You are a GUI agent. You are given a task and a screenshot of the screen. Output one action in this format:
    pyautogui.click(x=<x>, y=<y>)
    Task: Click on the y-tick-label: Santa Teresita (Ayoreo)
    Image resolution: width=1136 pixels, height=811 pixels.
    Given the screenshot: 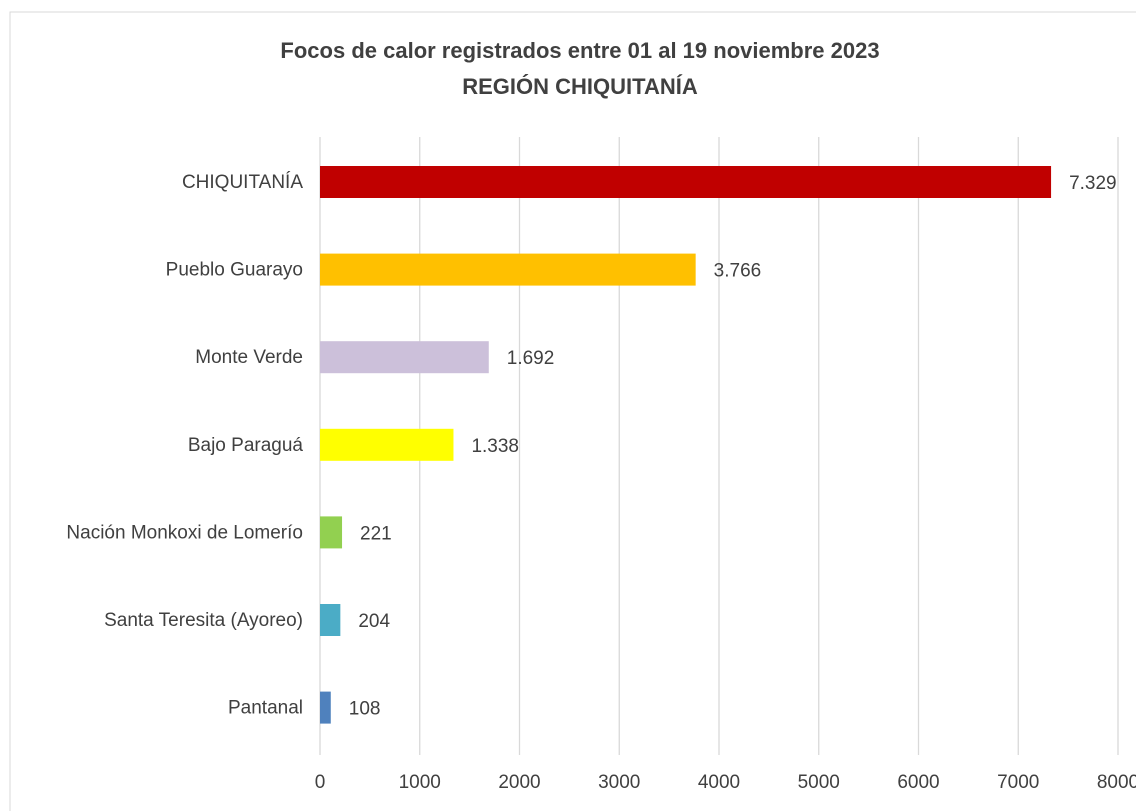 What is the action you would take?
    pyautogui.click(x=203, y=620)
    